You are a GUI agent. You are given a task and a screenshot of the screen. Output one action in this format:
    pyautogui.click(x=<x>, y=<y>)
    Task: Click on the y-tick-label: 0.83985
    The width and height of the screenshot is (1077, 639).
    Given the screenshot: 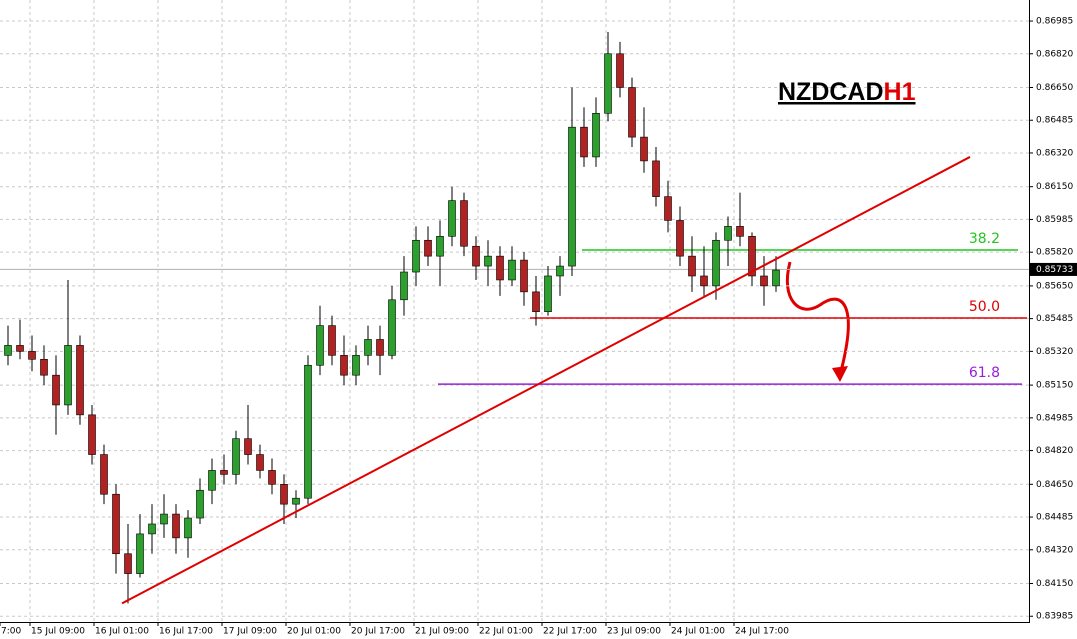 What is the action you would take?
    pyautogui.click(x=1054, y=617)
    